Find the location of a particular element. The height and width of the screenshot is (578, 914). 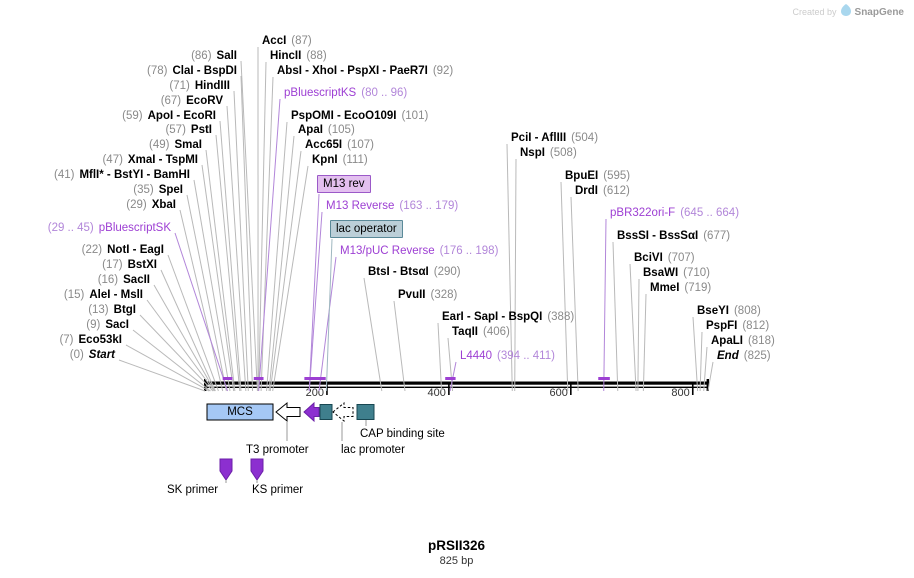

site-bcivi: BciVI (707) is located at coordinates (664, 258).